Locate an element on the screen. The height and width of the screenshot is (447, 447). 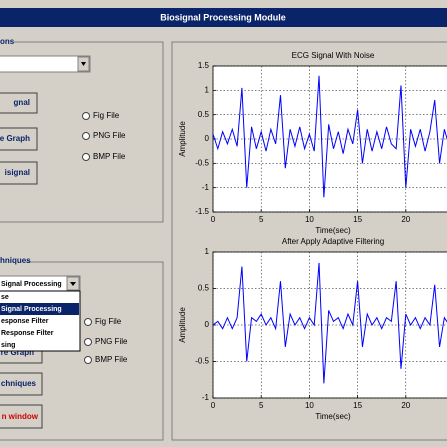
panel-label: hniques is located at coordinates (15, 260).